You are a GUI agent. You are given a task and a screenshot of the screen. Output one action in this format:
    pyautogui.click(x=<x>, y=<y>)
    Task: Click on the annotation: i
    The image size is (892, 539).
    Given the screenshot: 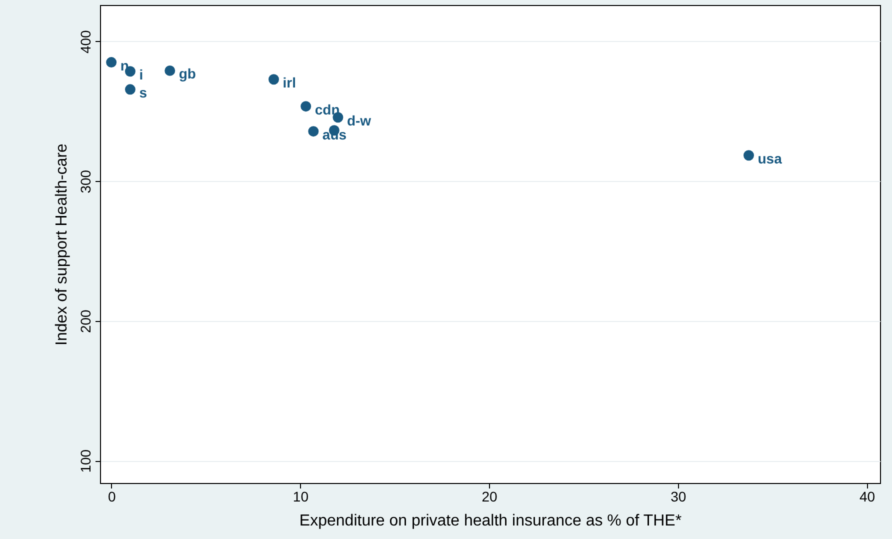 What is the action you would take?
    pyautogui.click(x=141, y=74)
    